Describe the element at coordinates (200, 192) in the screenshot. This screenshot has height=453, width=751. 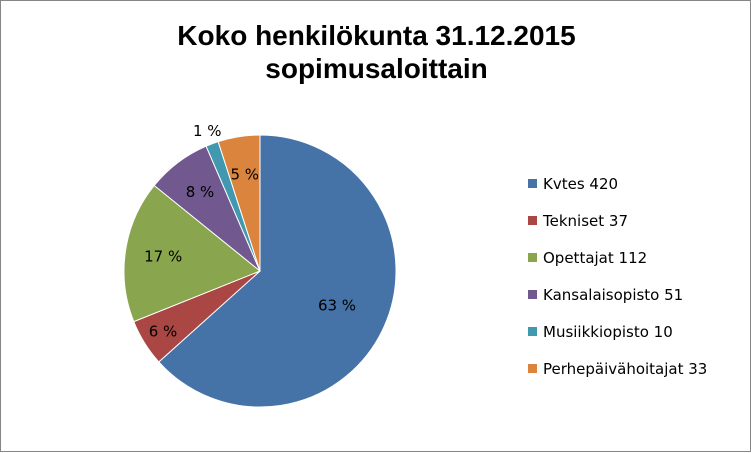
I see `slice-data-label: 8 %` at that location.